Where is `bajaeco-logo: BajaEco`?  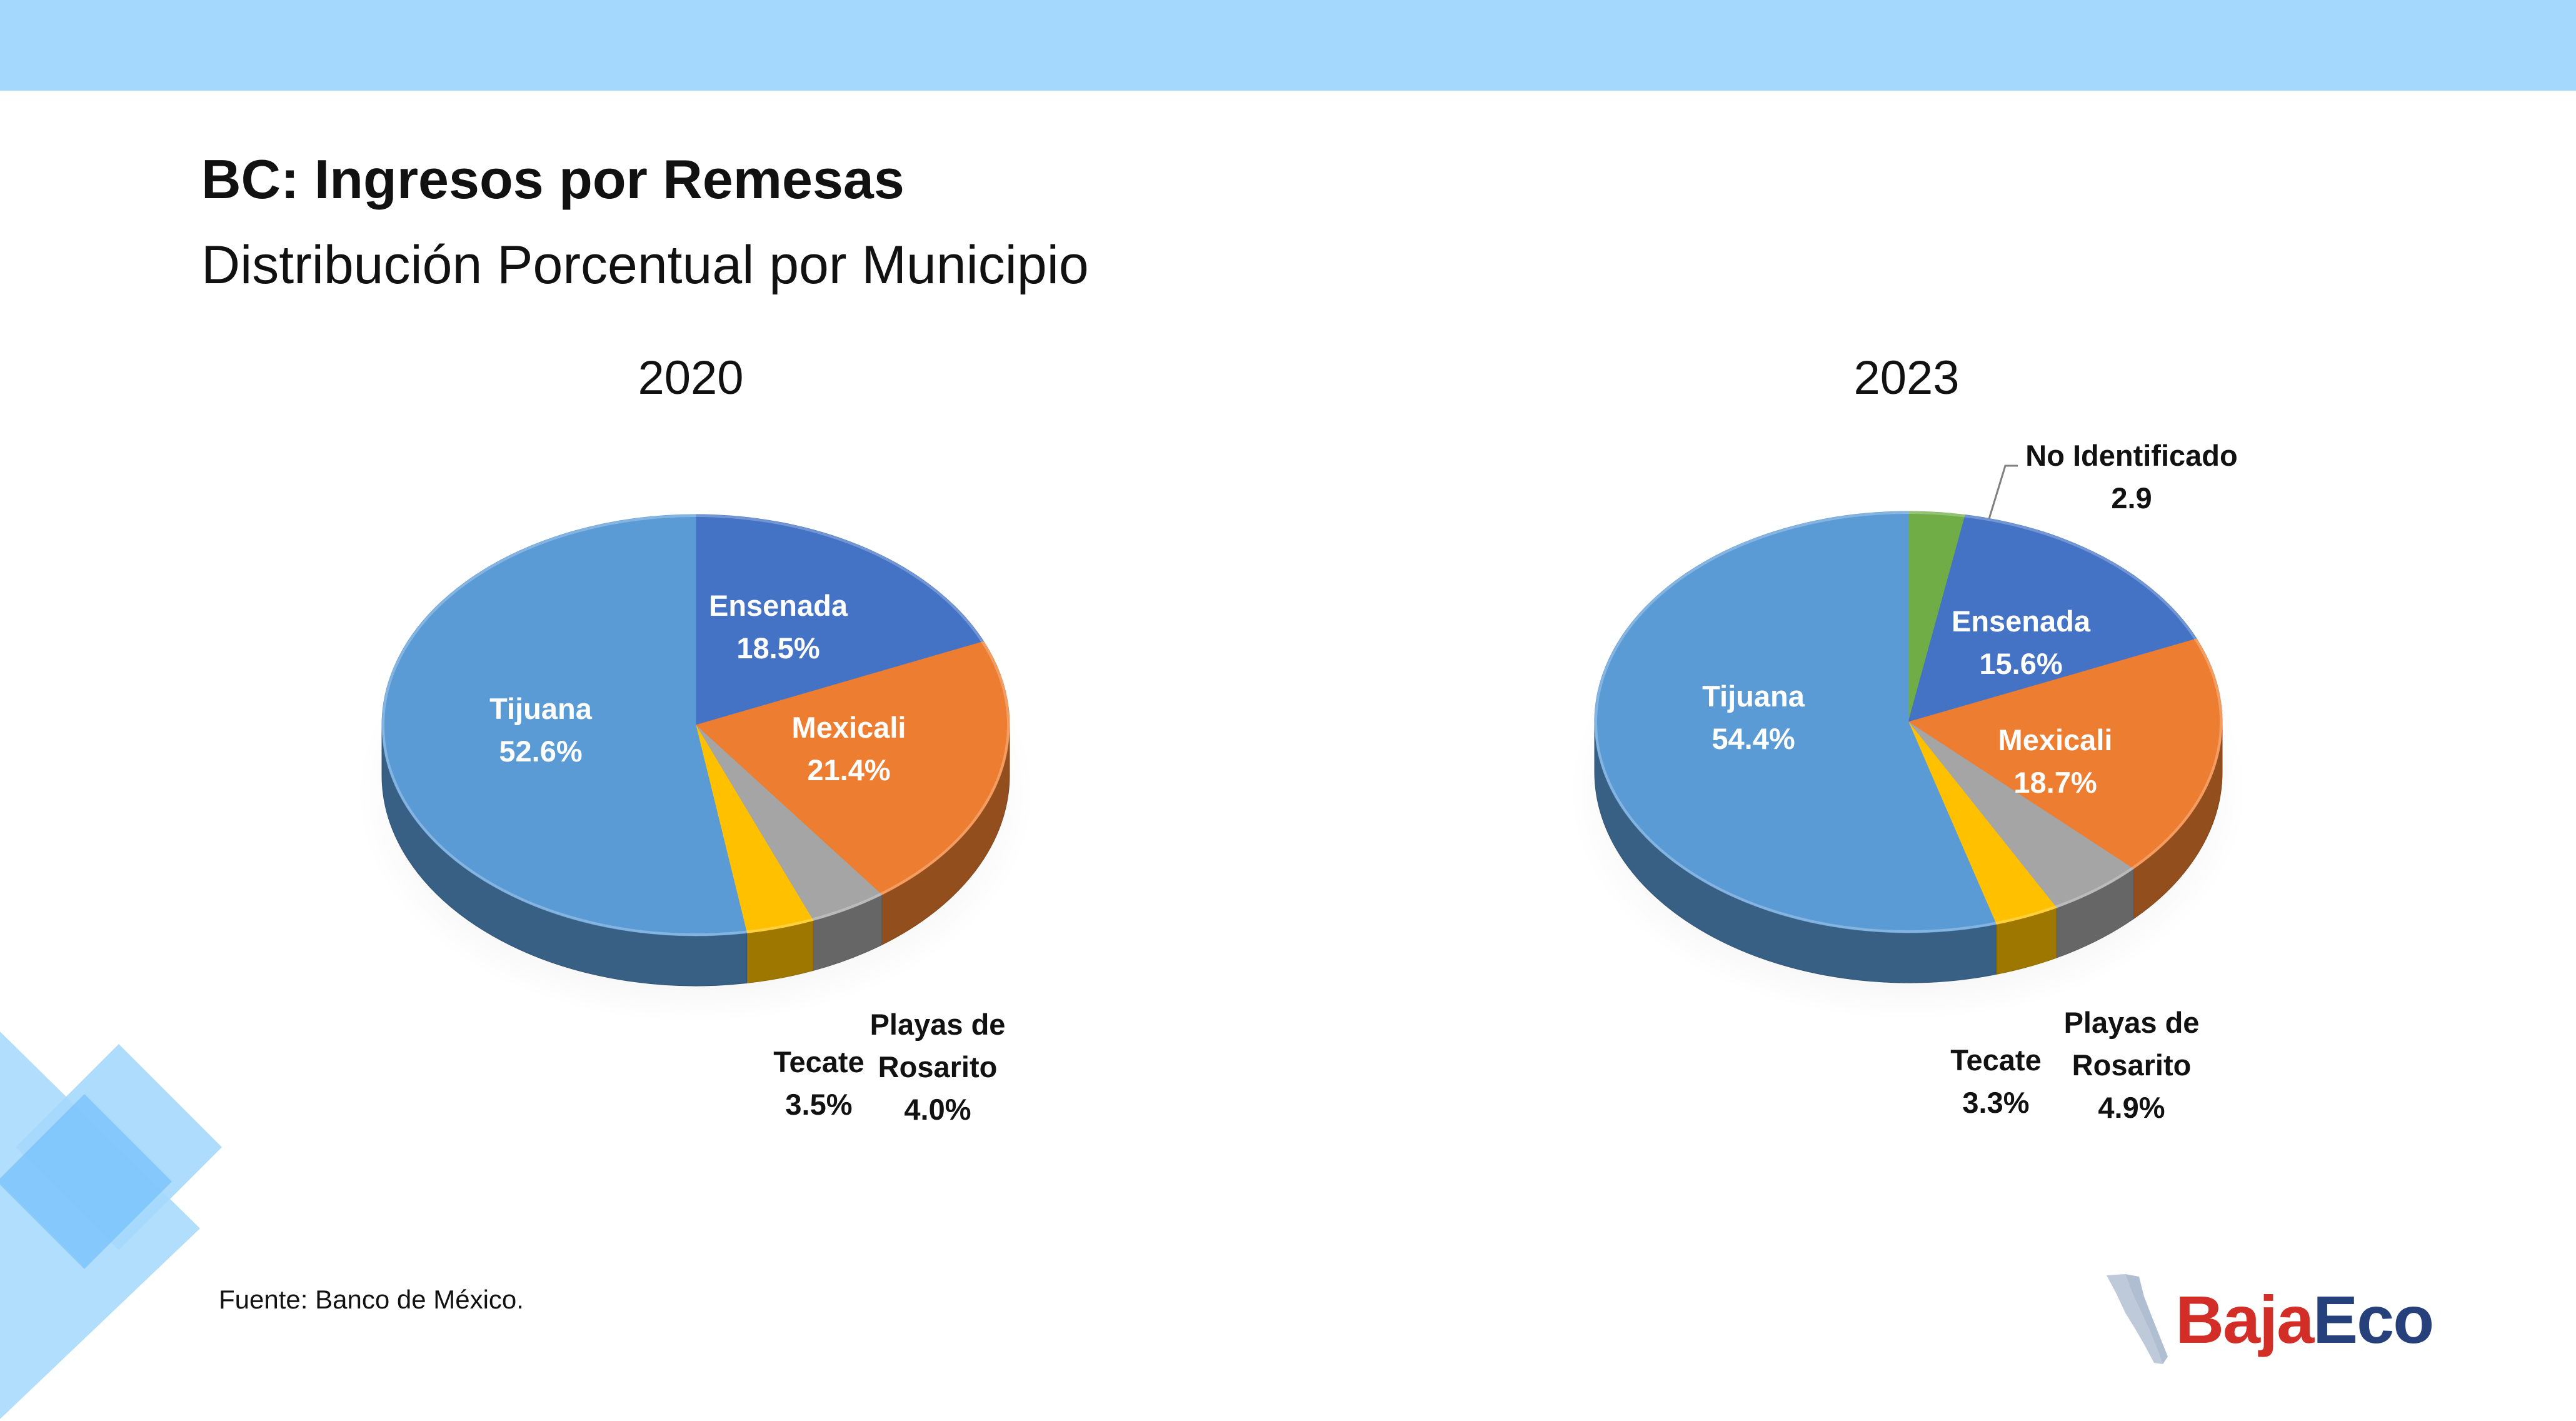
bajaeco-logo: BajaEco is located at coordinates (2275, 1319).